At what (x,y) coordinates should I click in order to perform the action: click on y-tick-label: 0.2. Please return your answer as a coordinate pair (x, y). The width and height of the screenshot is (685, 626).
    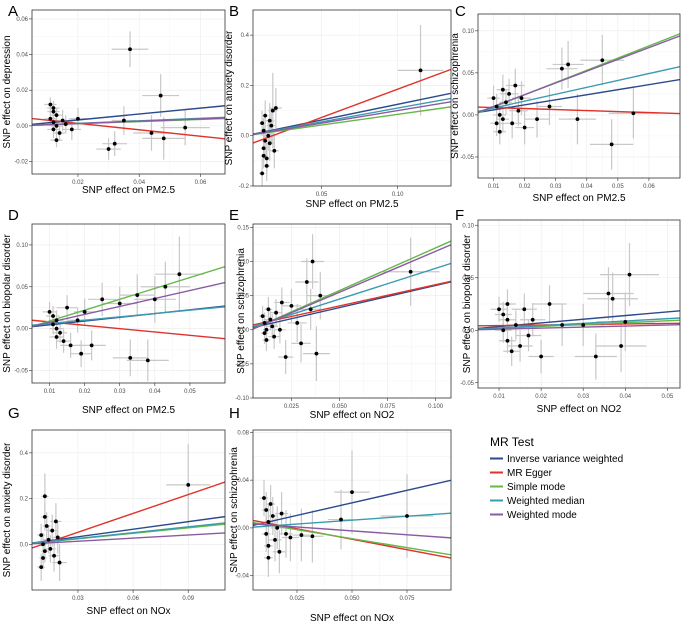
    Looking at the image, I should click on (245, 86).